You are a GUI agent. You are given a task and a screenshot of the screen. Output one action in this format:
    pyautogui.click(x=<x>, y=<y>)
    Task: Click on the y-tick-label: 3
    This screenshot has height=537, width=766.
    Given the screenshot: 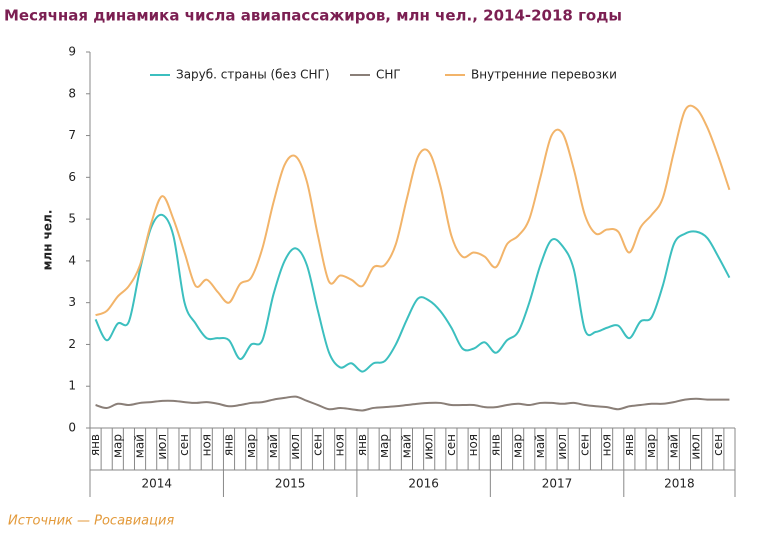 What is the action you would take?
    pyautogui.click(x=72, y=302)
    